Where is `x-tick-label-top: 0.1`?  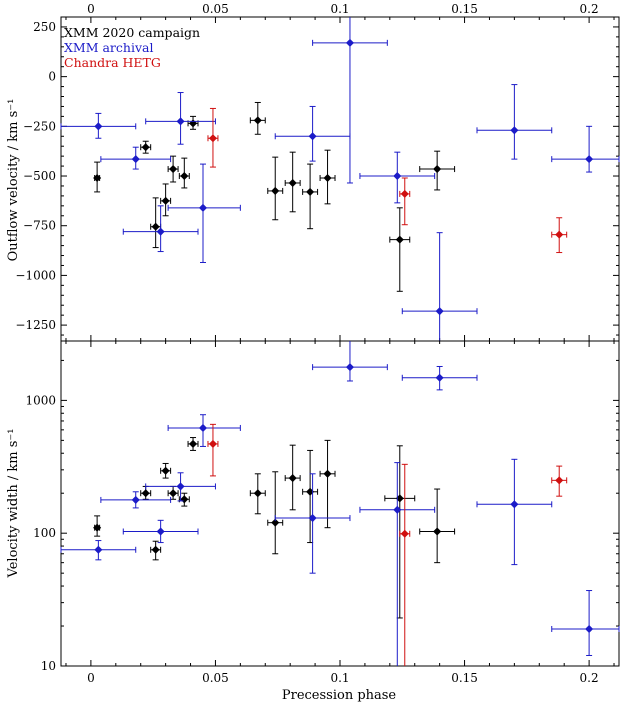
x-tick-label-top: 0.1 is located at coordinates (339, 9).